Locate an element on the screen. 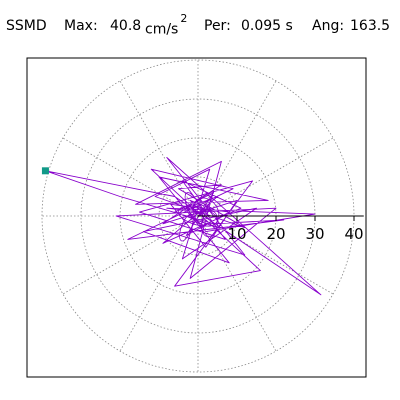 The height and width of the screenshot is (400, 400). max-unit-exponent: 2 is located at coordinates (184, 18).